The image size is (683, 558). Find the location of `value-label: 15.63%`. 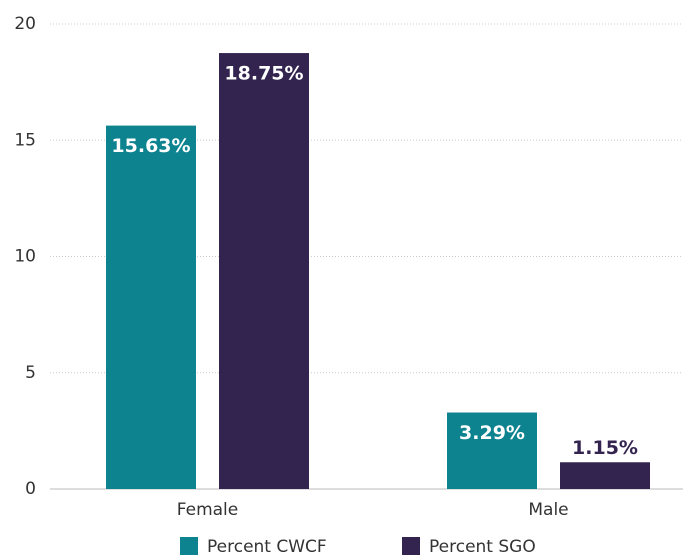

value-label: 15.63% is located at coordinates (150, 146).